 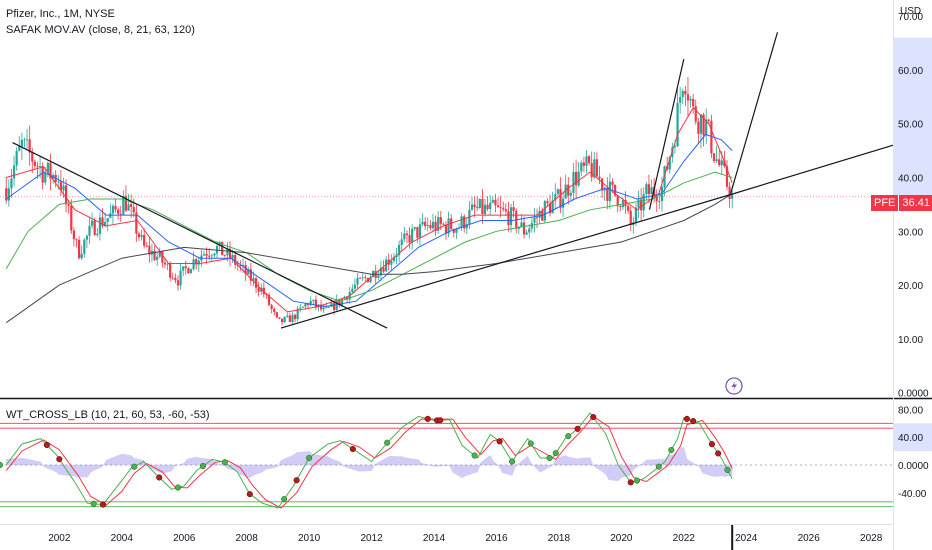 What do you see at coordinates (912, 117) in the screenshot?
I see `axis-highlight-price` at bounding box center [912, 117].